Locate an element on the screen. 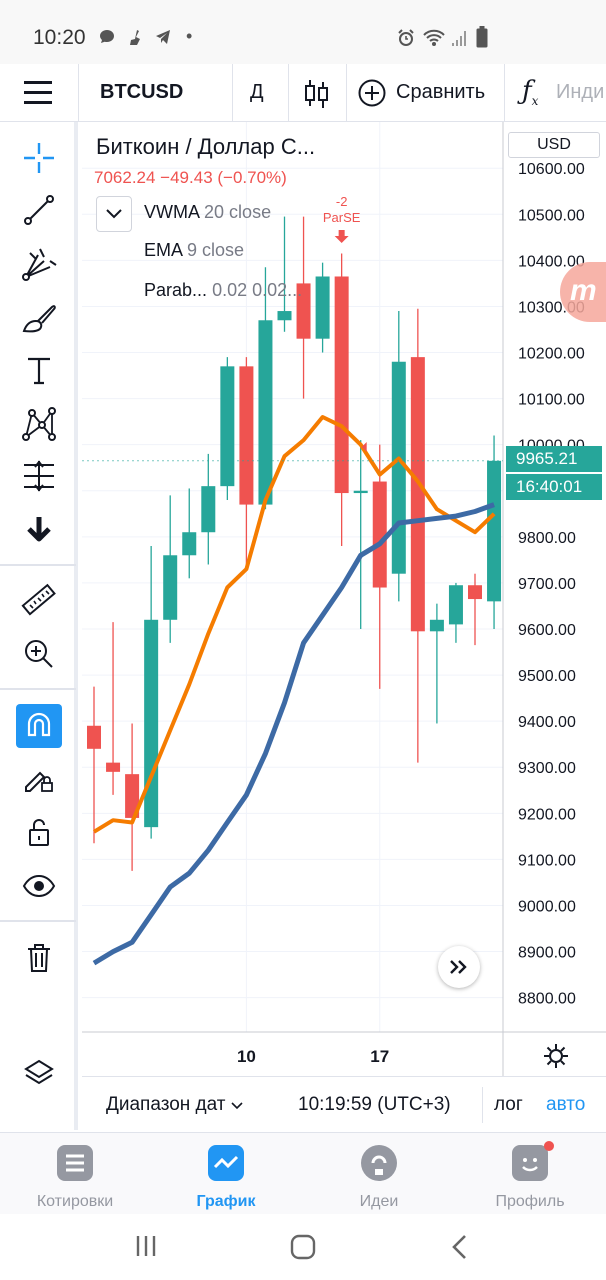  back-icon is located at coordinates (460, 1247).